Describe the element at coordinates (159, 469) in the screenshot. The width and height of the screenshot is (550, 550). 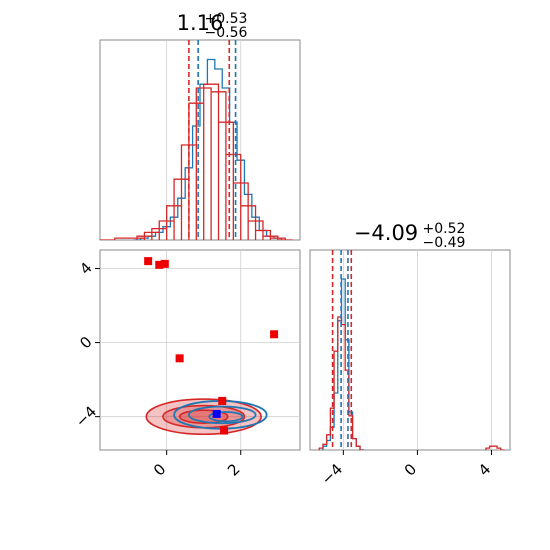
I see `tick-label-p1-x-0: 0` at that location.